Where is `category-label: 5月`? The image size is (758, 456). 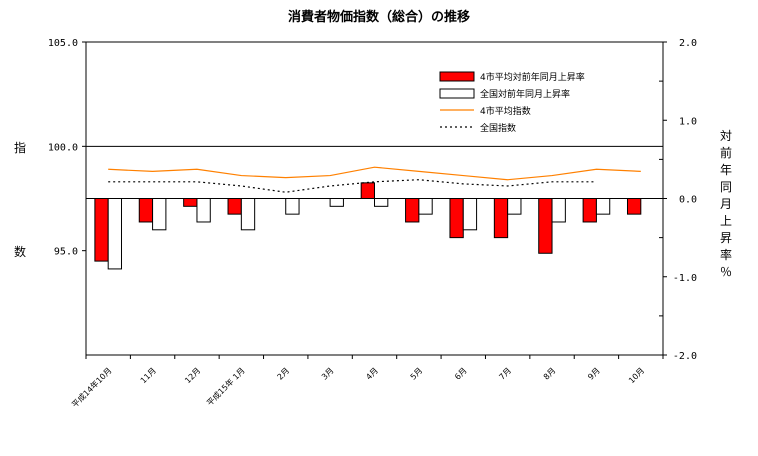
category-label: 5月 is located at coordinates (417, 374).